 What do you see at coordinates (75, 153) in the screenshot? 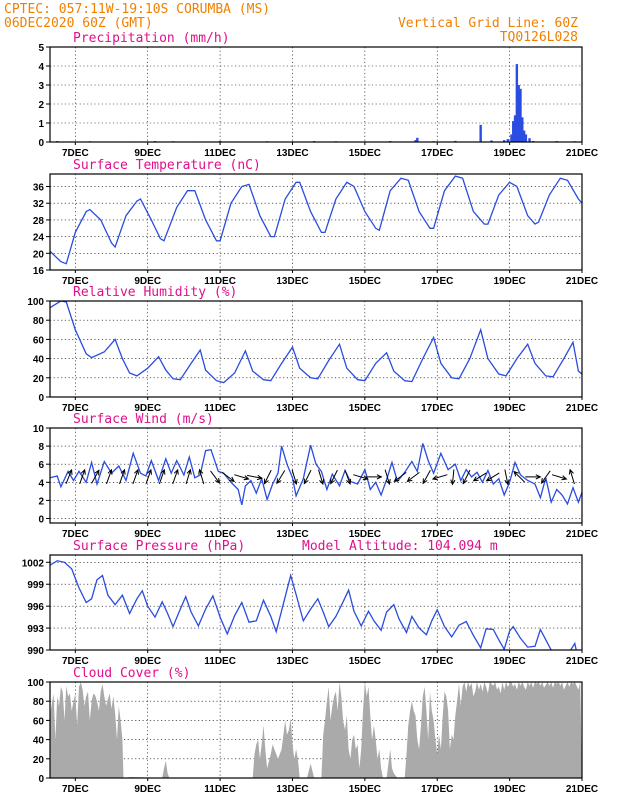
I see `precip-date-label: 7DEC` at bounding box center [75, 153].